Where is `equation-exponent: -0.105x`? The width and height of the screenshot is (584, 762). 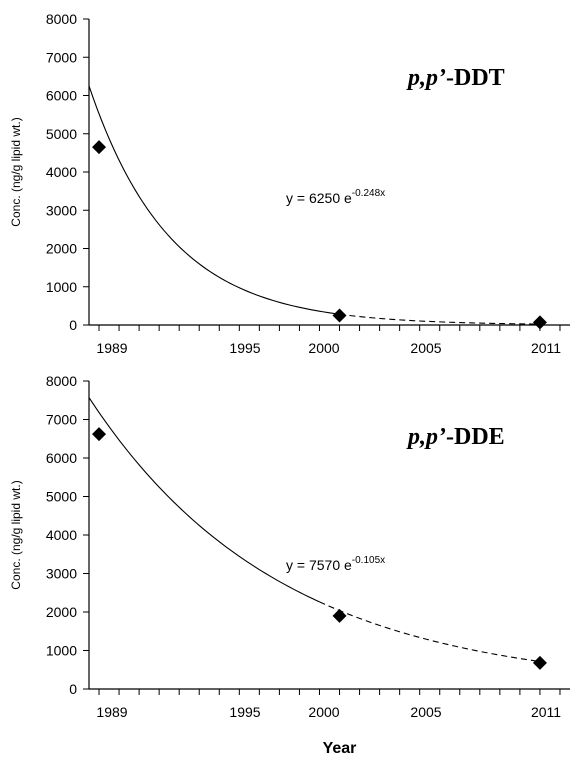
equation-exponent: -0.105x is located at coordinates (368, 560).